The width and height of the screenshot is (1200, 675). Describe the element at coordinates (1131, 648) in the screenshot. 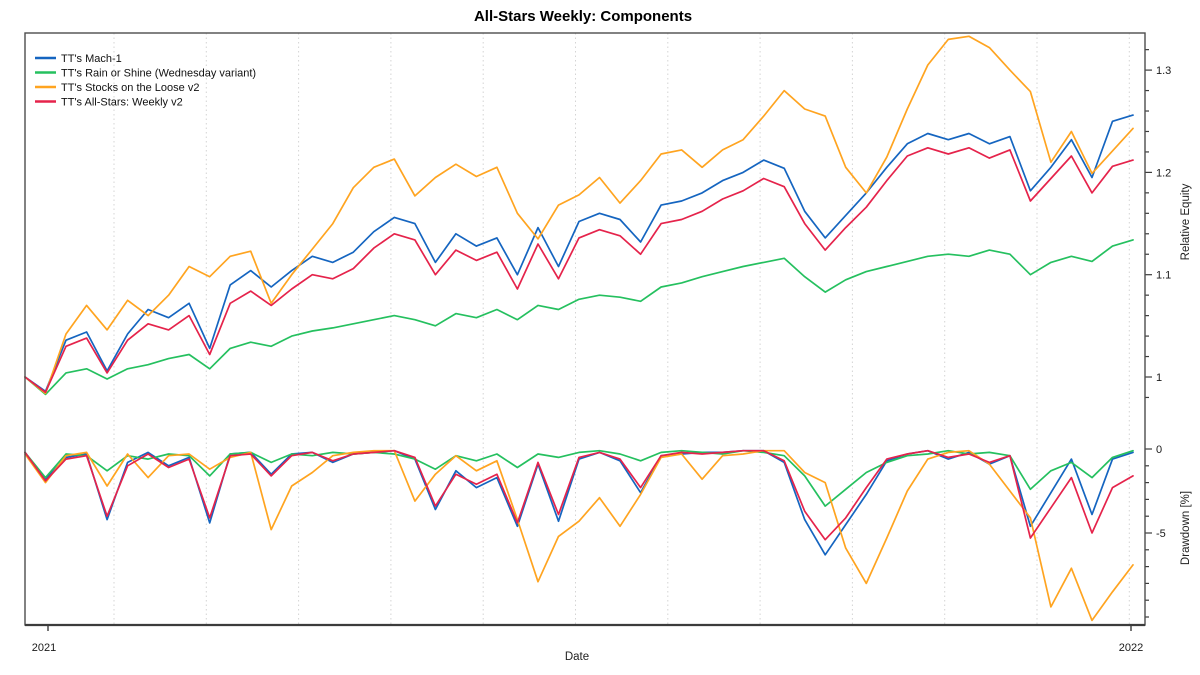

I see `x-tick-label-2022: 2022` at that location.